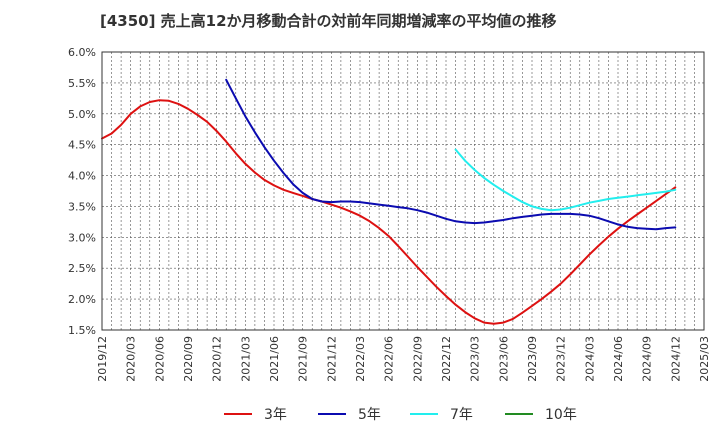 The height and width of the screenshot is (440, 720). Describe the element at coordinates (503, 359) in the screenshot. I see `x-tick-label: 2023/06` at that location.